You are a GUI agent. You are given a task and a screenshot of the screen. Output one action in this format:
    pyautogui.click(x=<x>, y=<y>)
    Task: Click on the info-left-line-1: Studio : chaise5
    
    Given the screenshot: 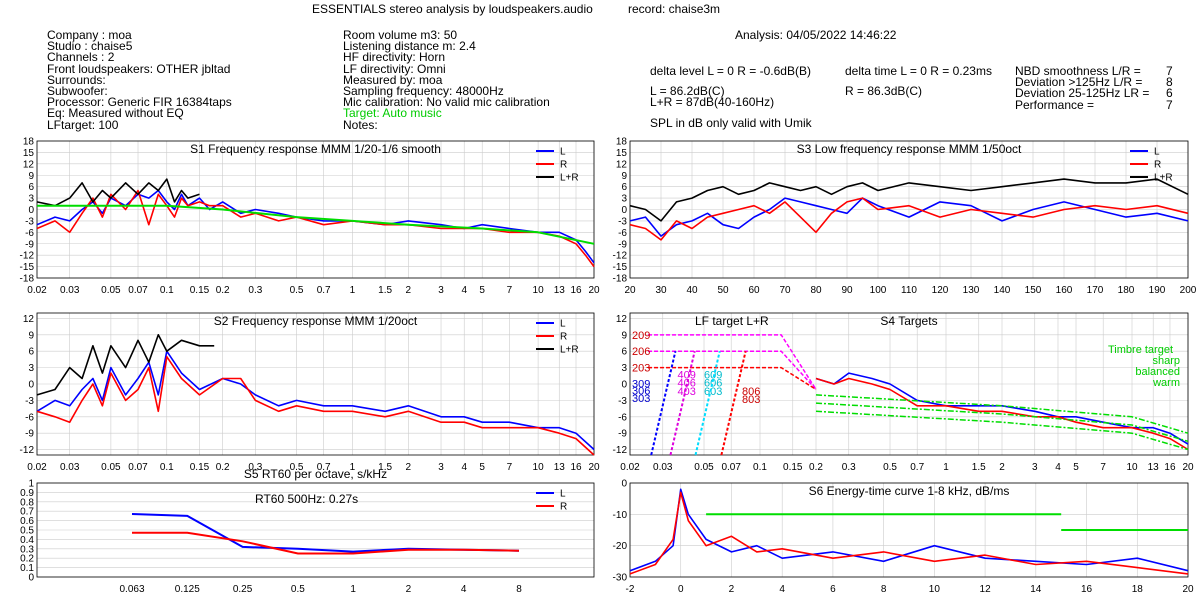 What is the action you would take?
    pyautogui.click(x=90, y=46)
    